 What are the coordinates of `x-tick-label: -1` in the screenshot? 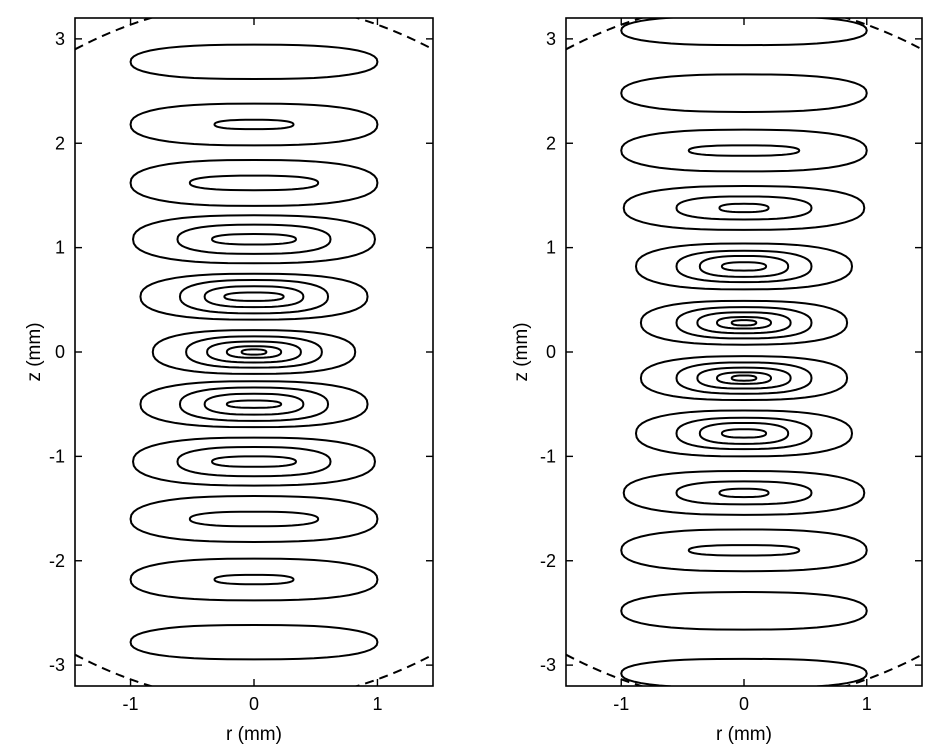 It's located at (131, 704).